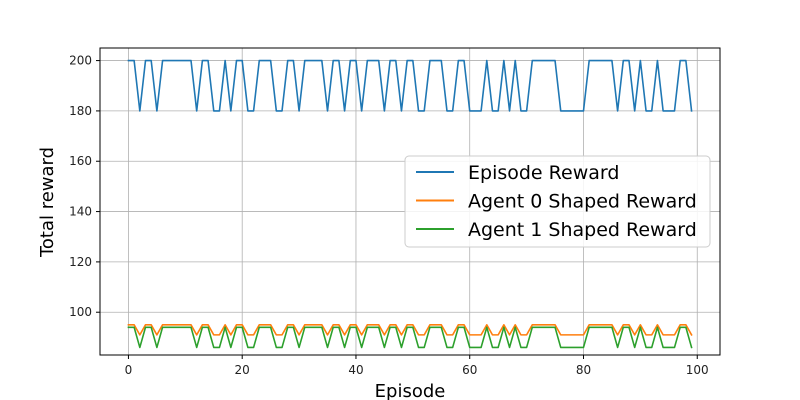 This screenshot has width=800, height=400. What do you see at coordinates (47, 202) in the screenshot?
I see `y-axis-label: Total reward` at bounding box center [47, 202].